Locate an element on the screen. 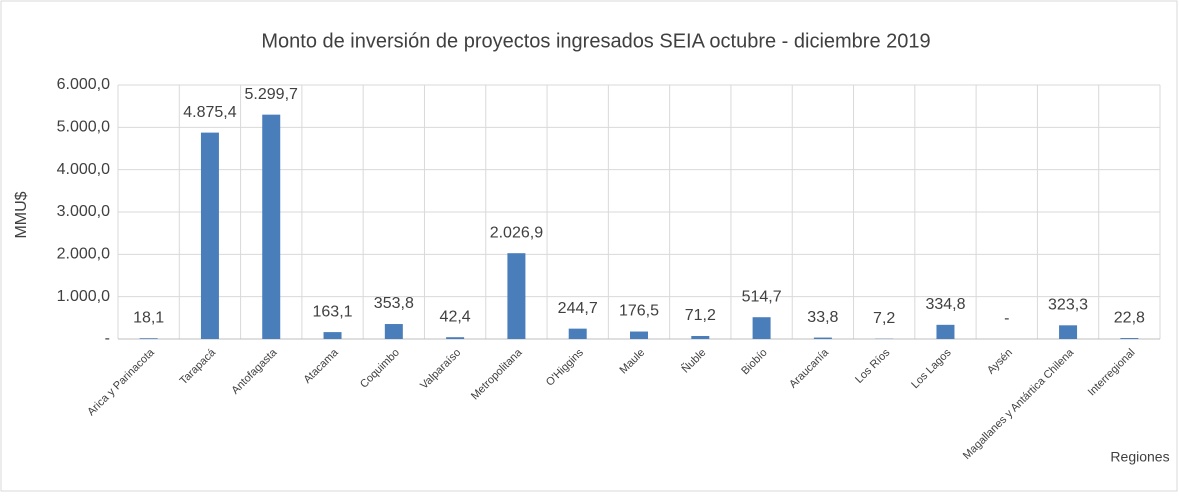 The height and width of the screenshot is (498, 1179). value-label: - is located at coordinates (1006, 318).